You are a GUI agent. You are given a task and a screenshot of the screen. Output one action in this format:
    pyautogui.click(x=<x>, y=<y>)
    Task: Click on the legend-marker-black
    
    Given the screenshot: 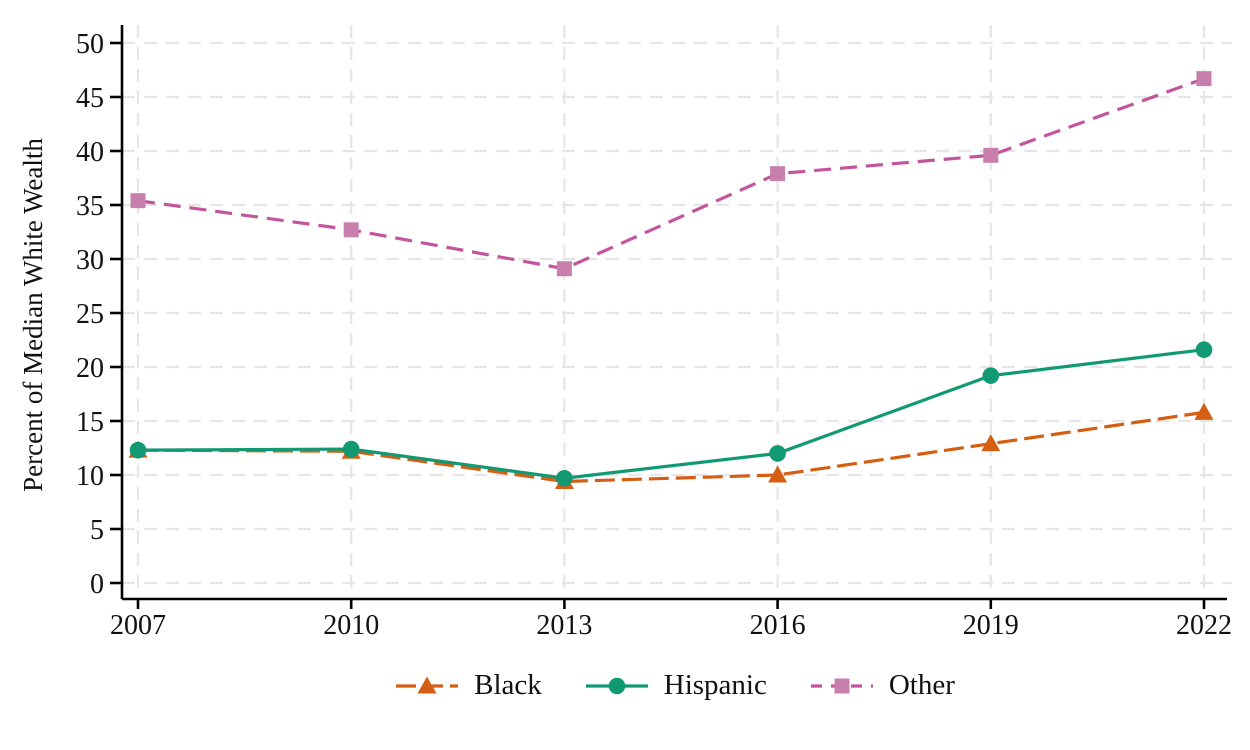 What is the action you would take?
    pyautogui.click(x=427, y=684)
    